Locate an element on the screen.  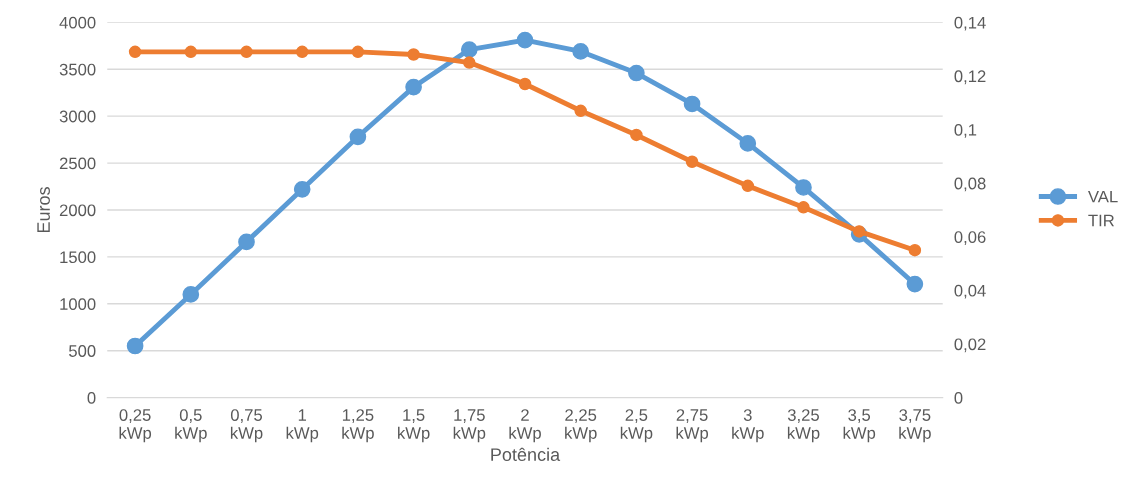
x-tick-label: 2 kWp is located at coordinates (525, 426).